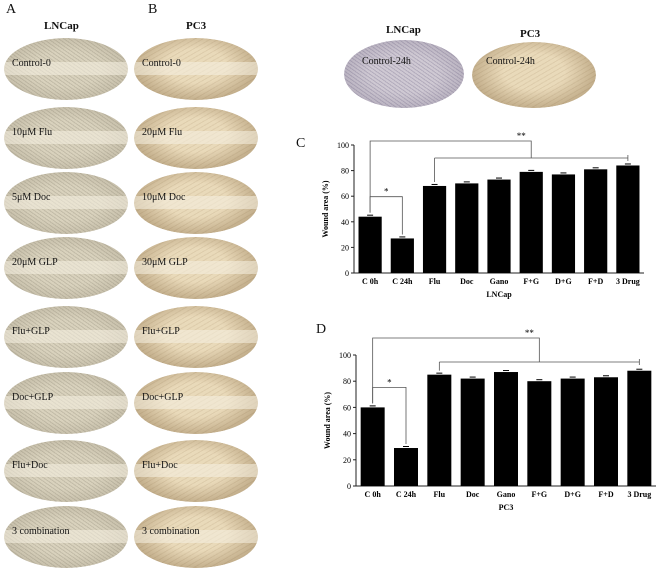 The width and height of the screenshot is (669, 574). What do you see at coordinates (534, 75) in the screenshot?
I see `pc3-control-24h-image: Control-24h` at bounding box center [534, 75].